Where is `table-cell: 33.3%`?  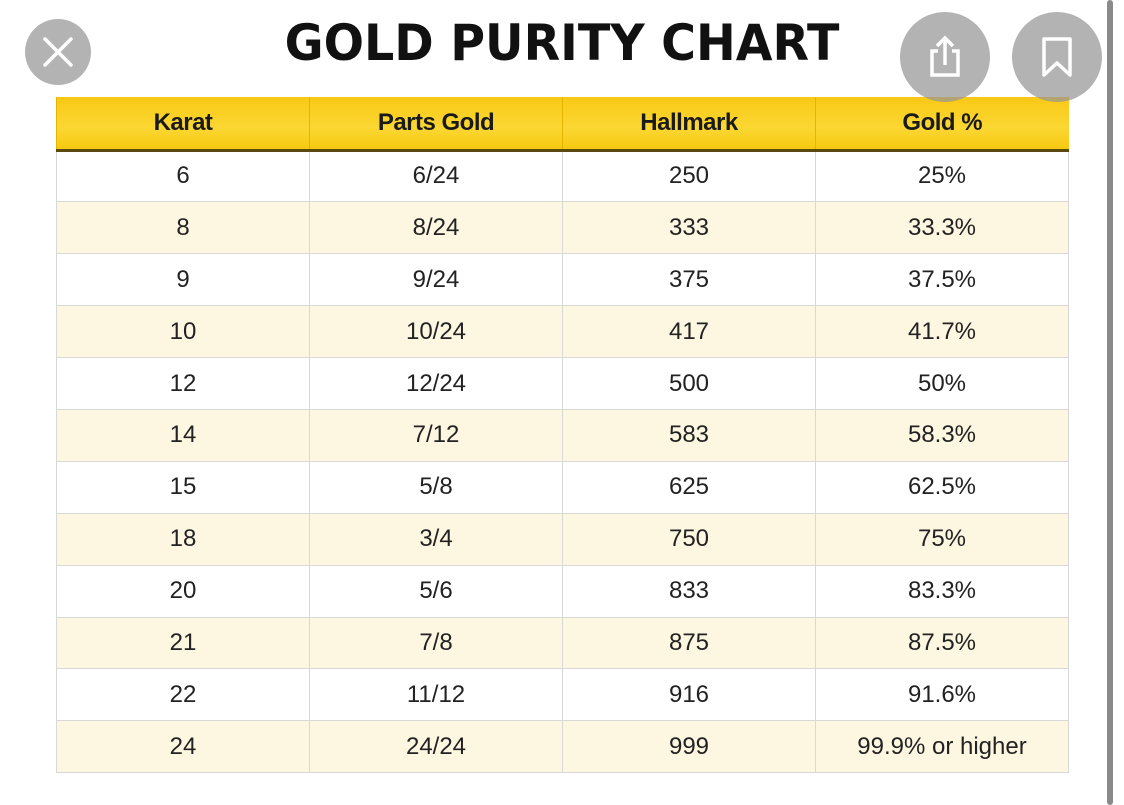 table-cell: 33.3% is located at coordinates (942, 228).